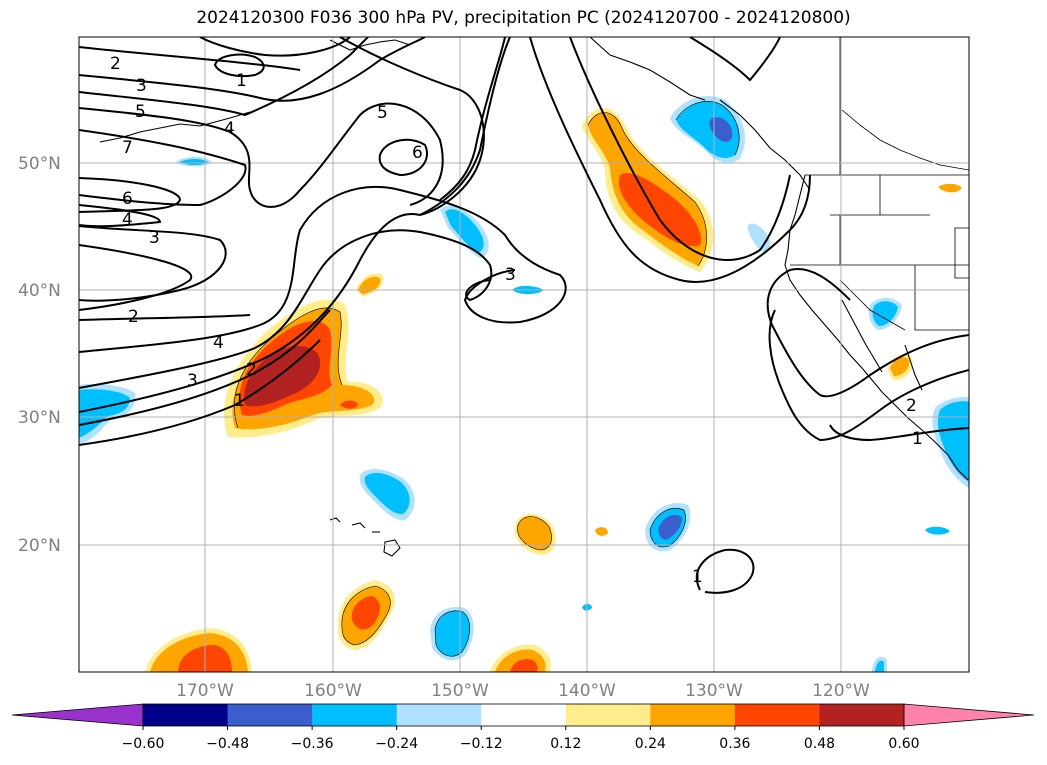 The image size is (1047, 765). Describe the element at coordinates (77, 715) in the screenshot. I see `colorbar-extend-low` at that location.